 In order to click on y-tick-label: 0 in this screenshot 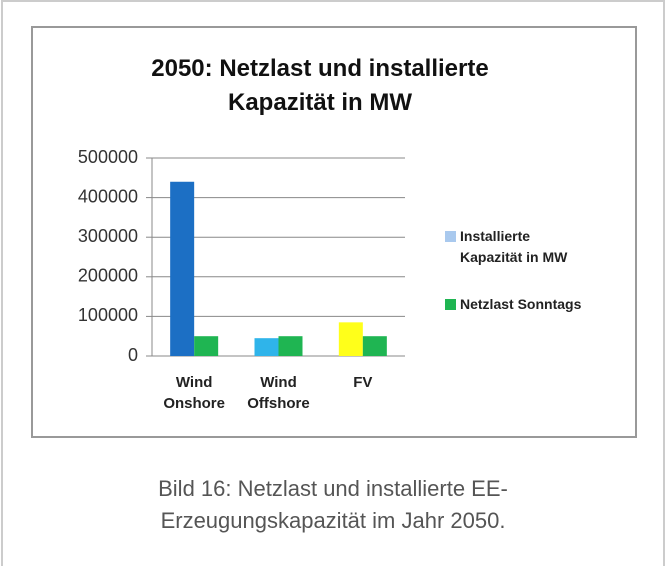, I will do `click(133, 355)`.